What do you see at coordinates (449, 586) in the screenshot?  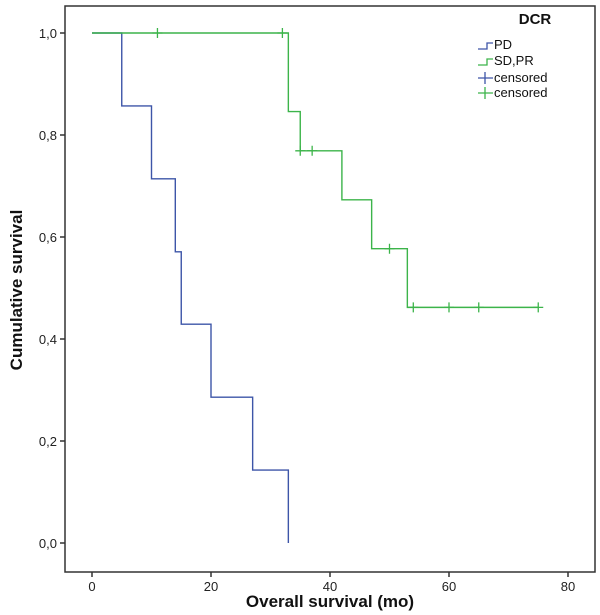 I see `x-tick-label: 60` at bounding box center [449, 586].